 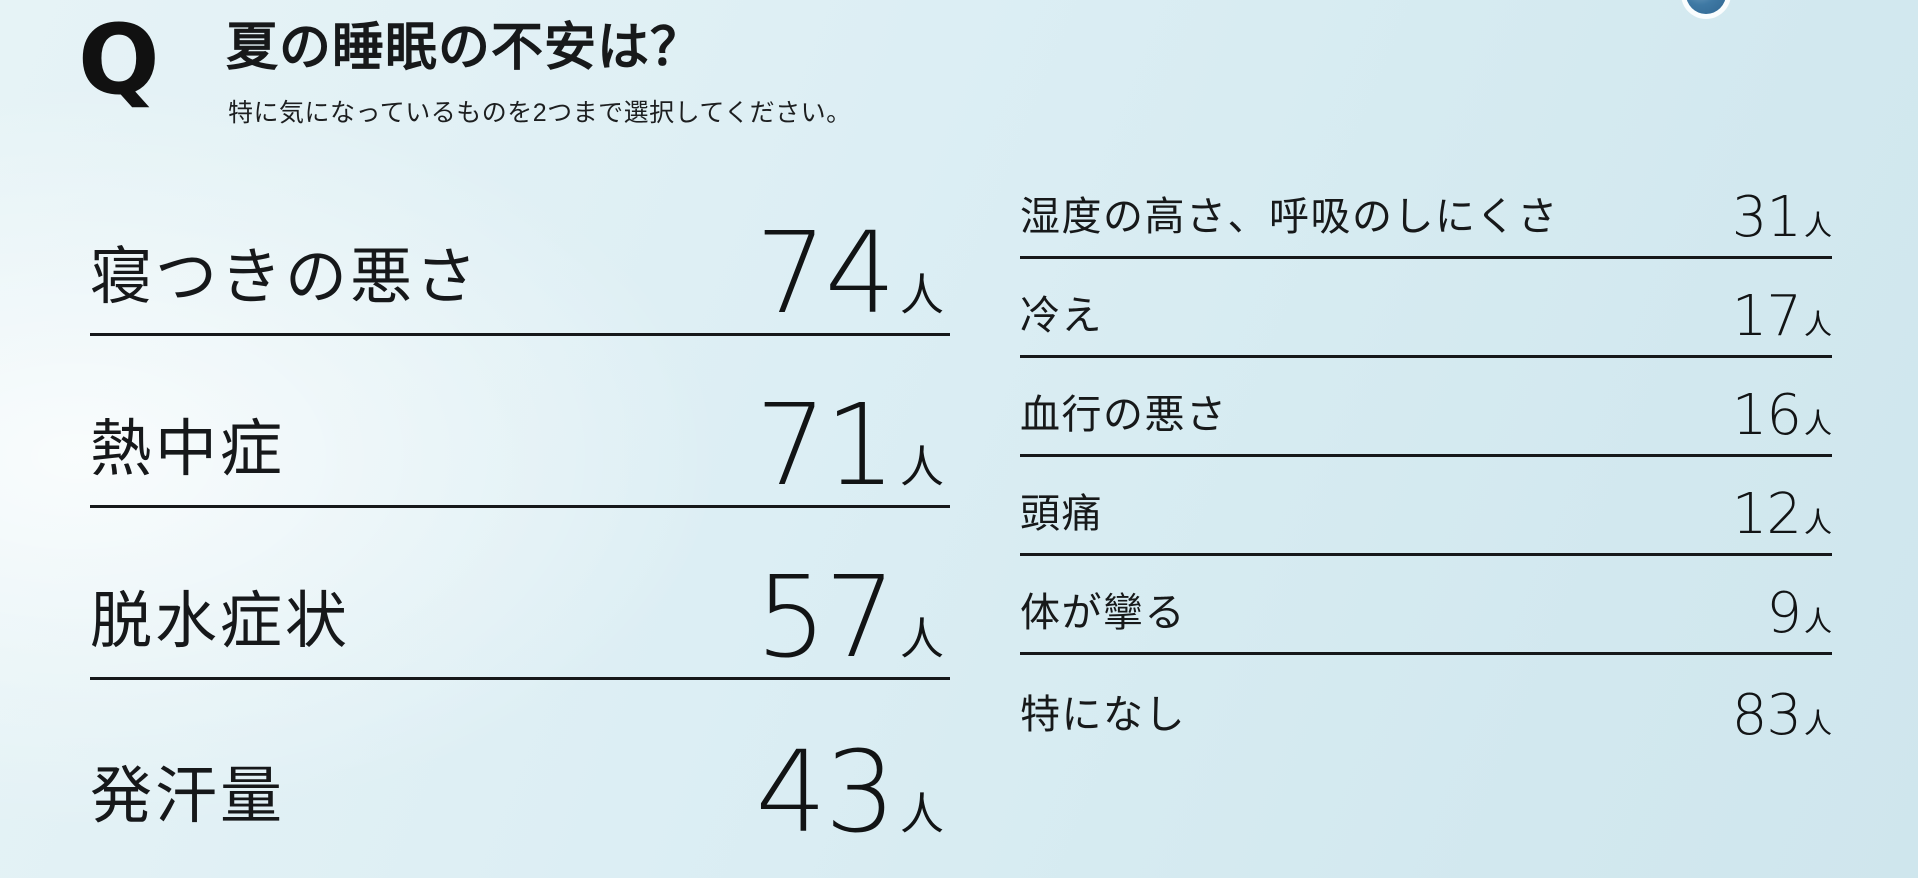 What do you see at coordinates (119, 60) in the screenshot?
I see `question-marker-icon: Q` at bounding box center [119, 60].